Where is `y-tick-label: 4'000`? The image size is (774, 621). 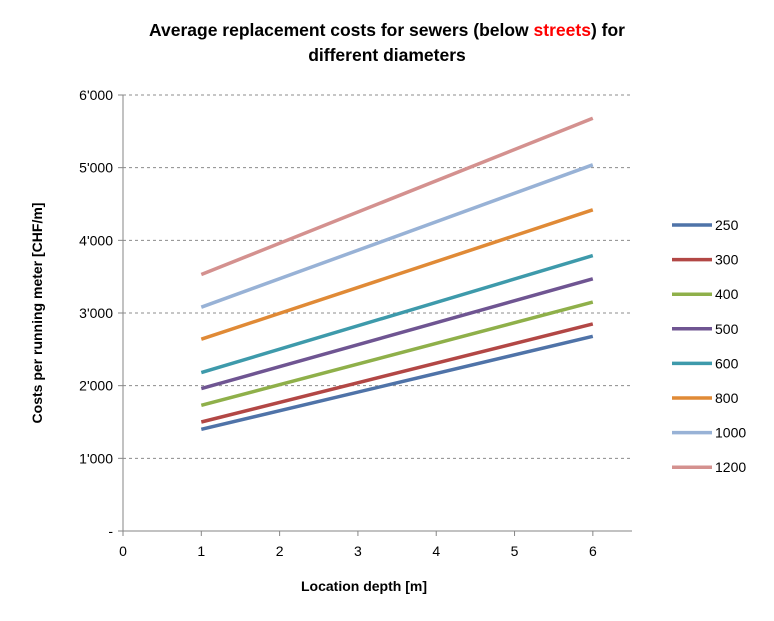 y-tick-label: 4'000 is located at coordinates (96, 240).